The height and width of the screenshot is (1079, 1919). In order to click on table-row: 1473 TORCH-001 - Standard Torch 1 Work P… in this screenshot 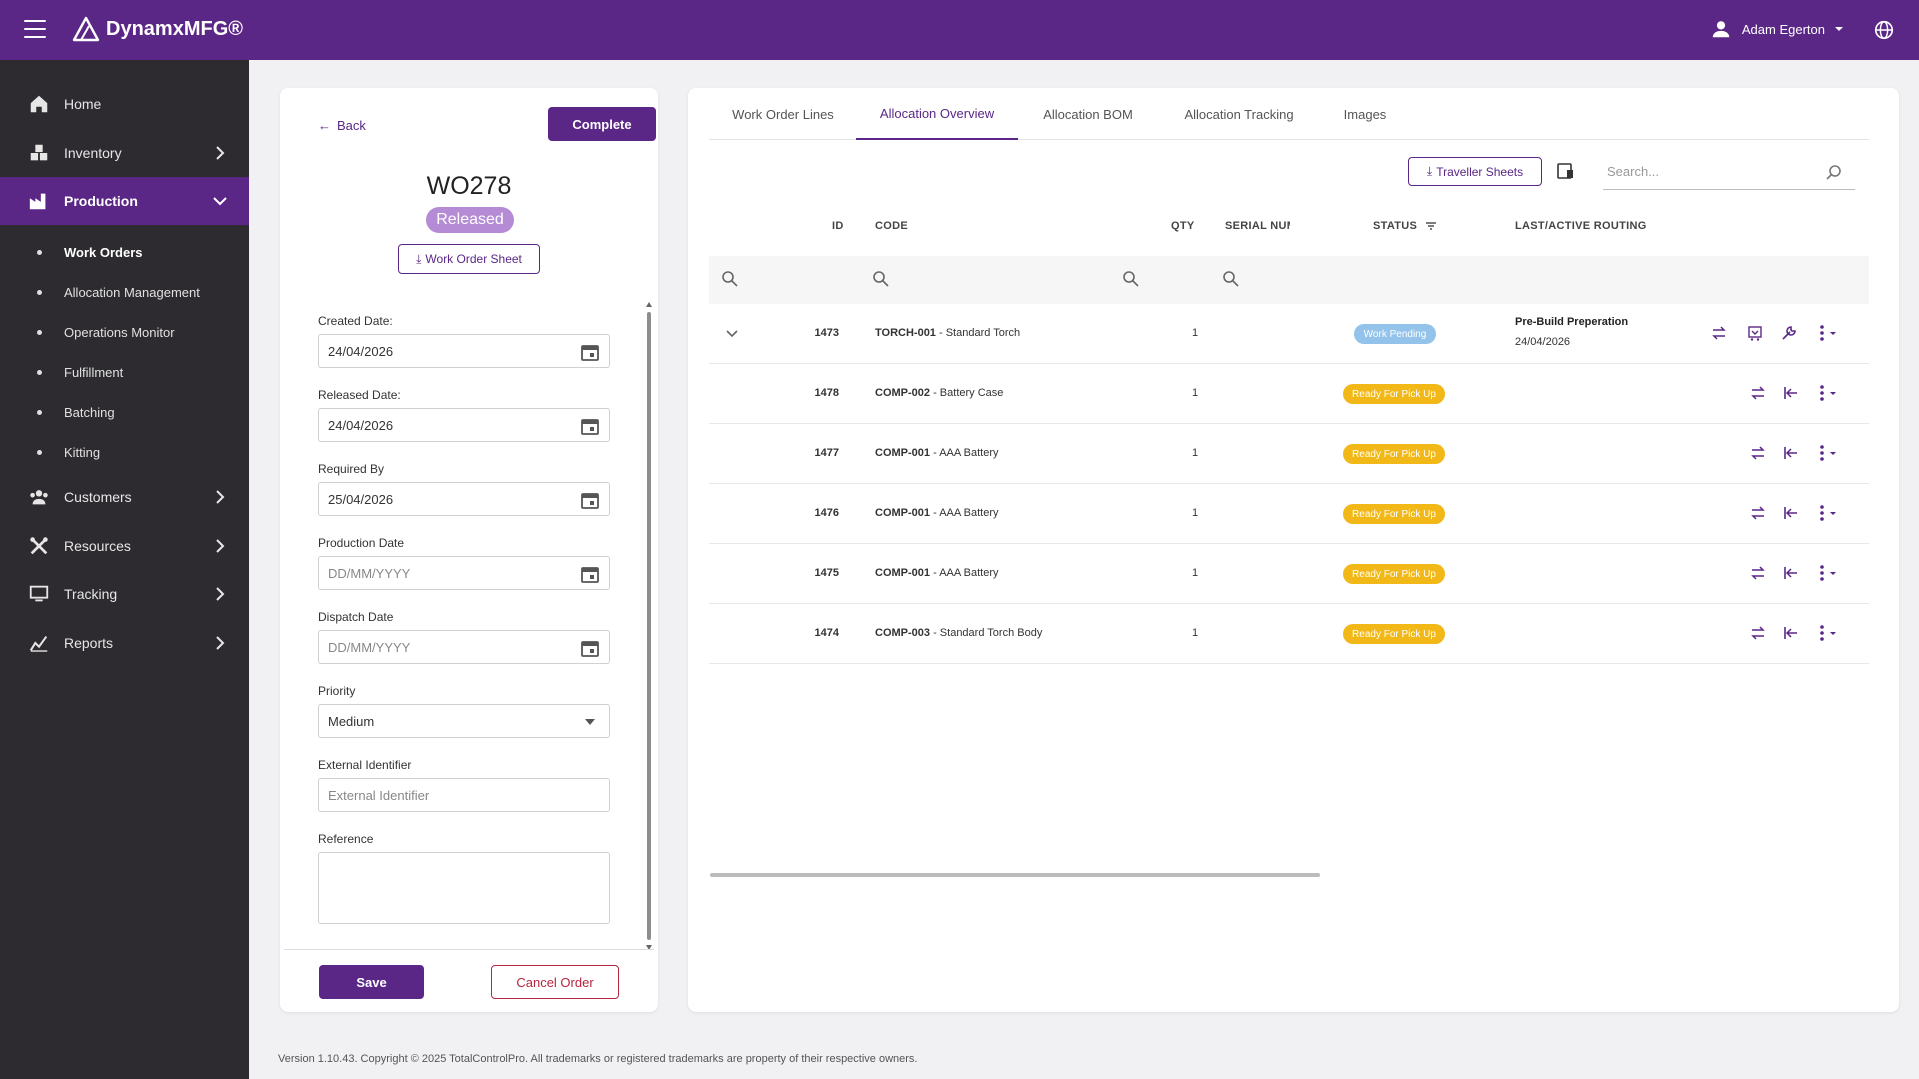, I will do `click(1289, 334)`.